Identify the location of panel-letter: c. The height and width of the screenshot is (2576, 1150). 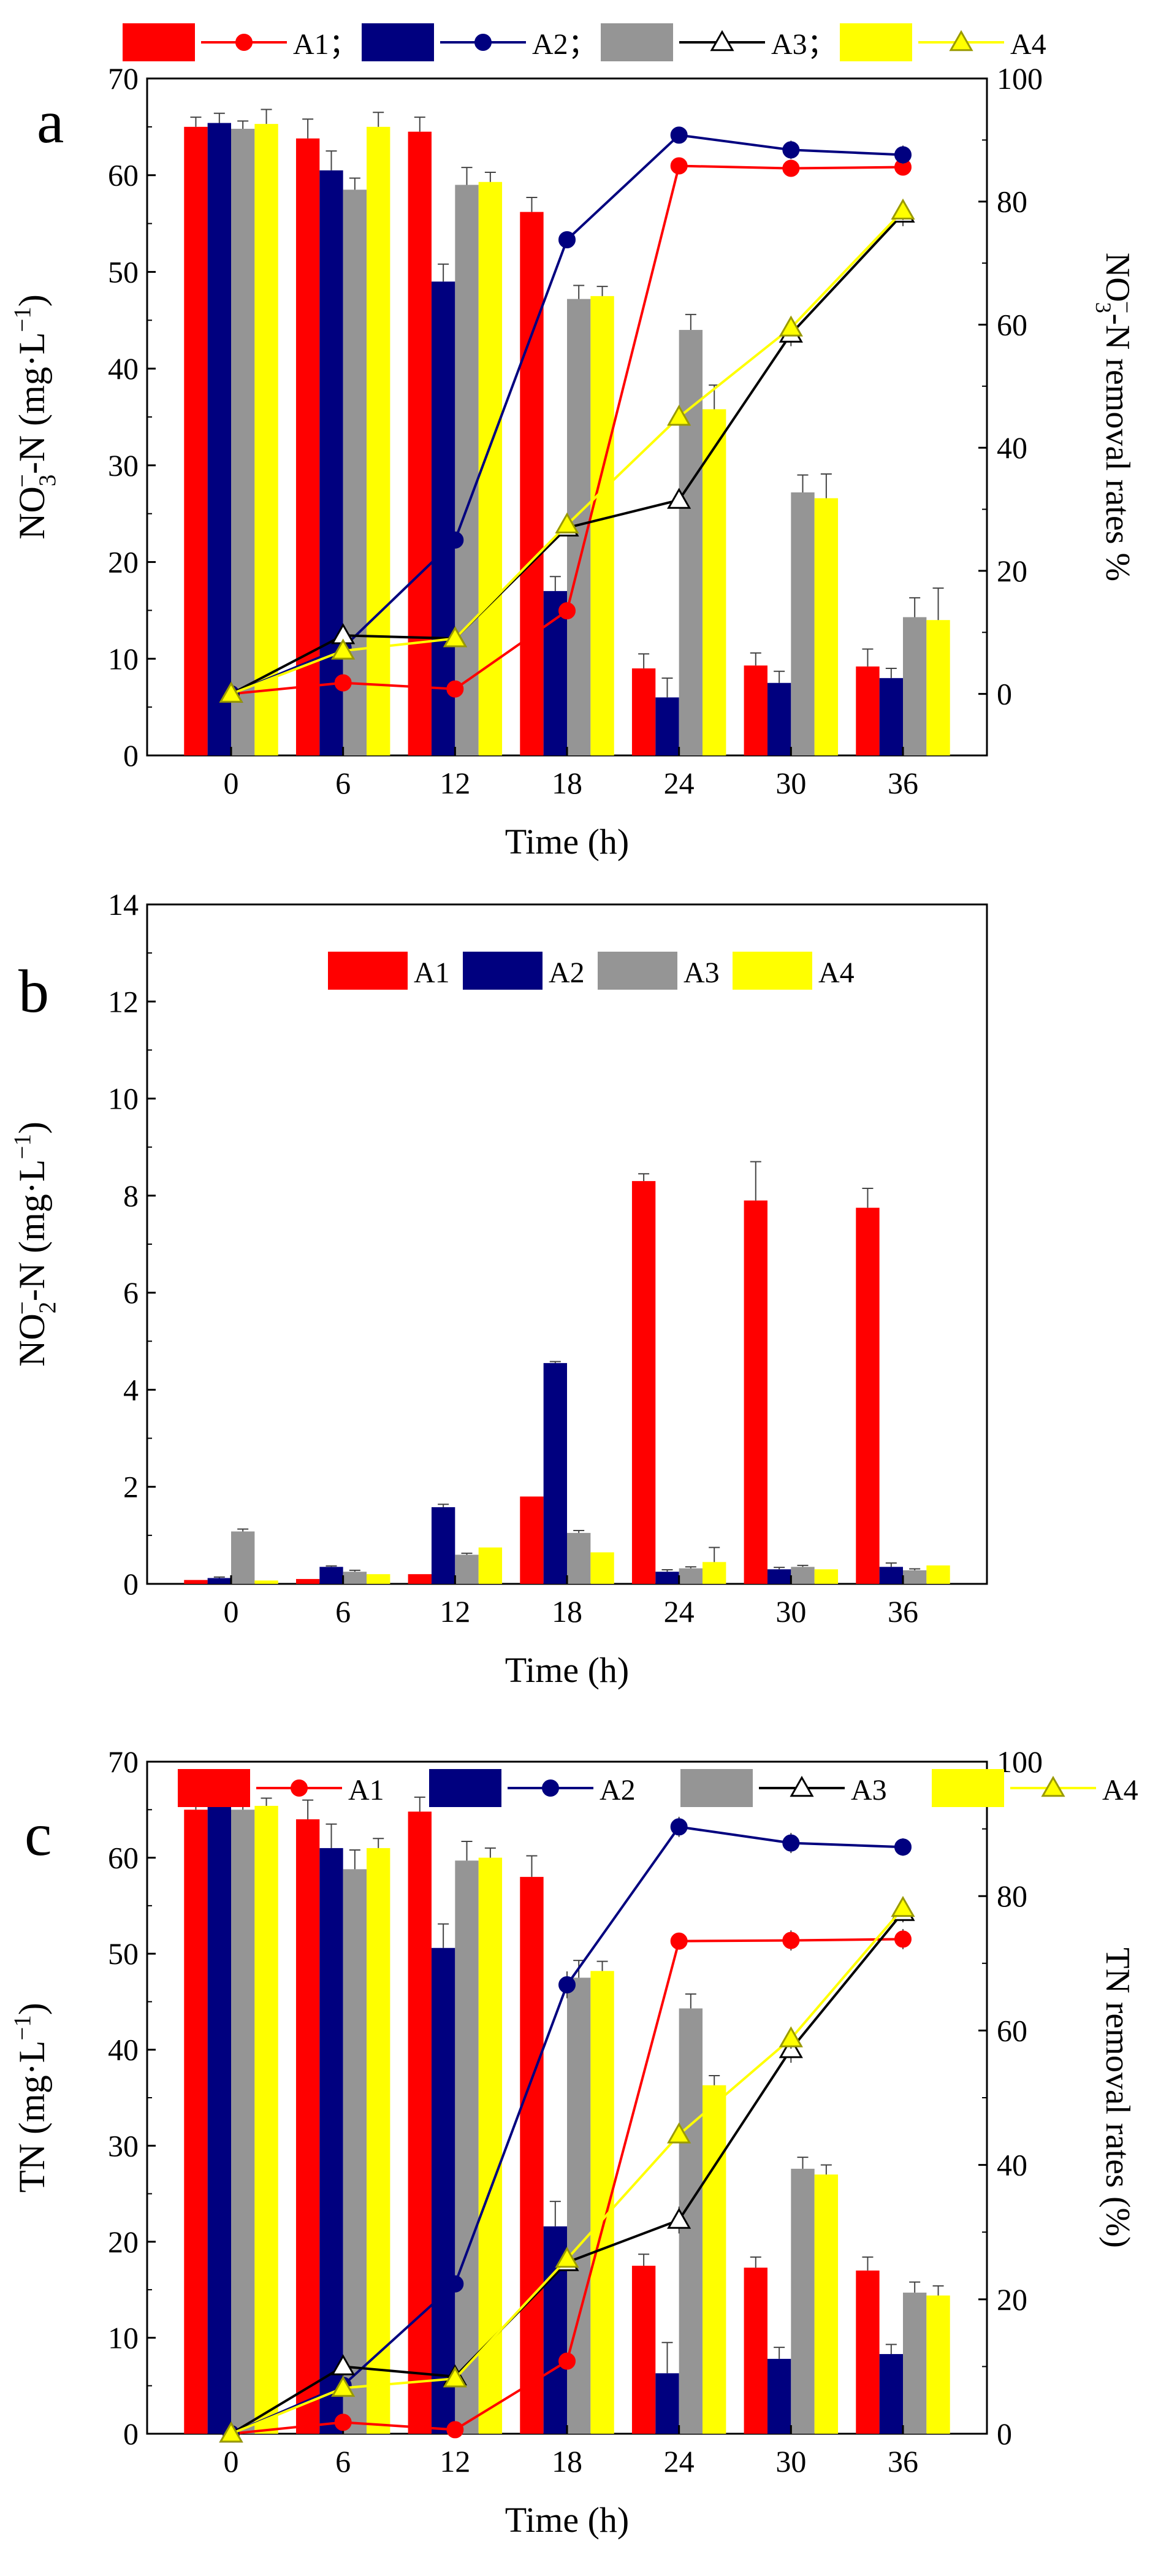
(38, 1834).